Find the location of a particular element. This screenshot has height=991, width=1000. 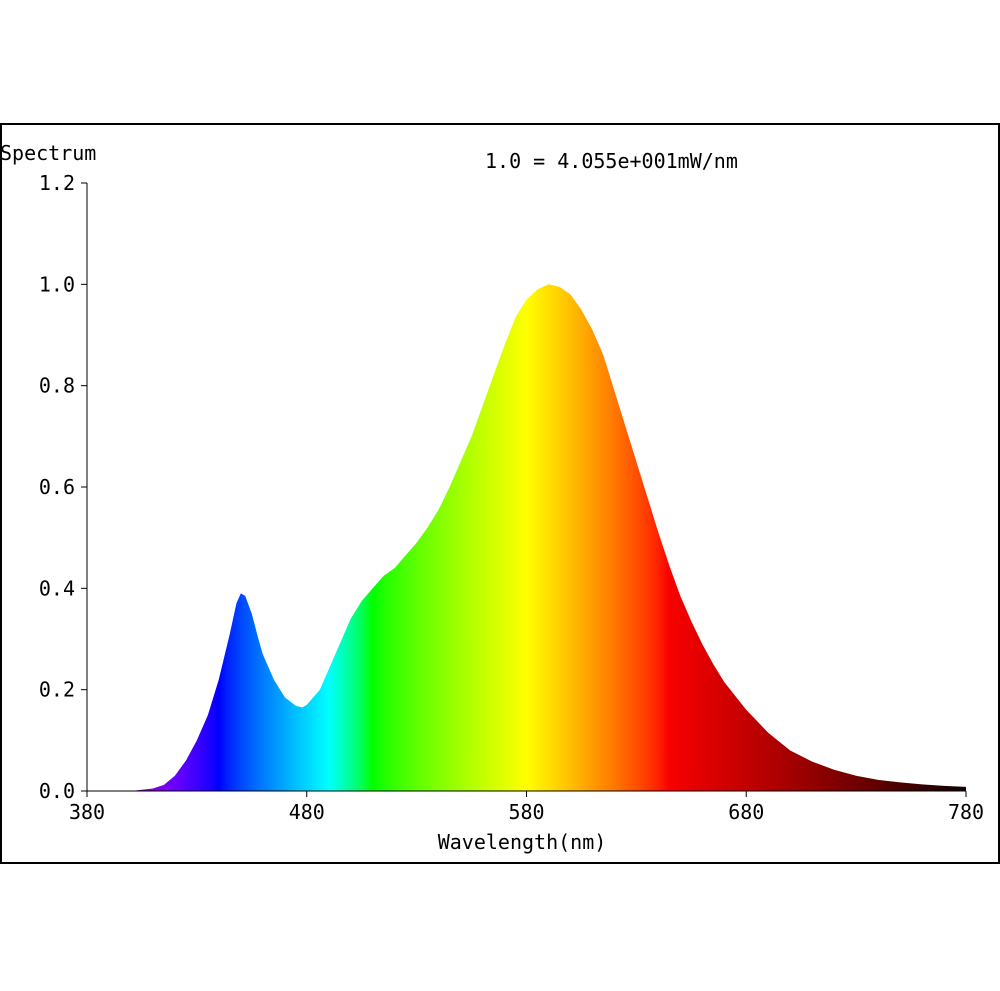

y-axis-ticks: 0.0 0.2 0.4 0.6 0.8 1.0 1.2 is located at coordinates (63, 487).